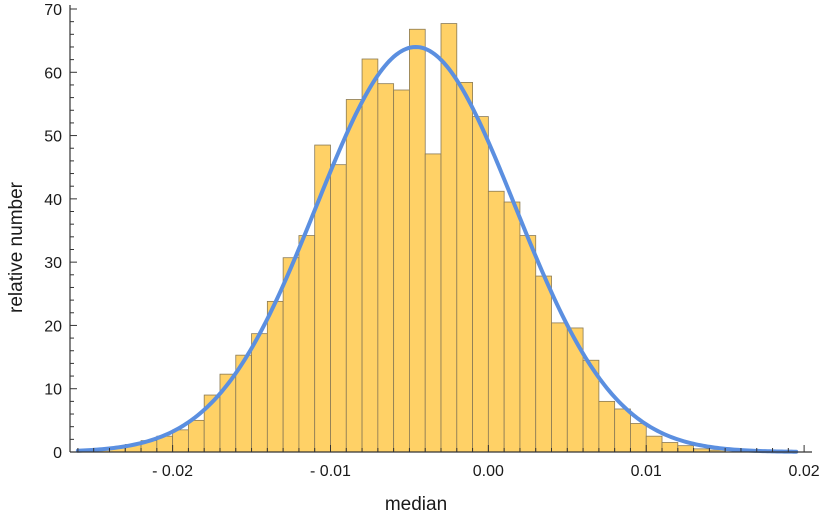 The image size is (830, 516). I want to click on x-tick-label: 0.01, so click(646, 471).